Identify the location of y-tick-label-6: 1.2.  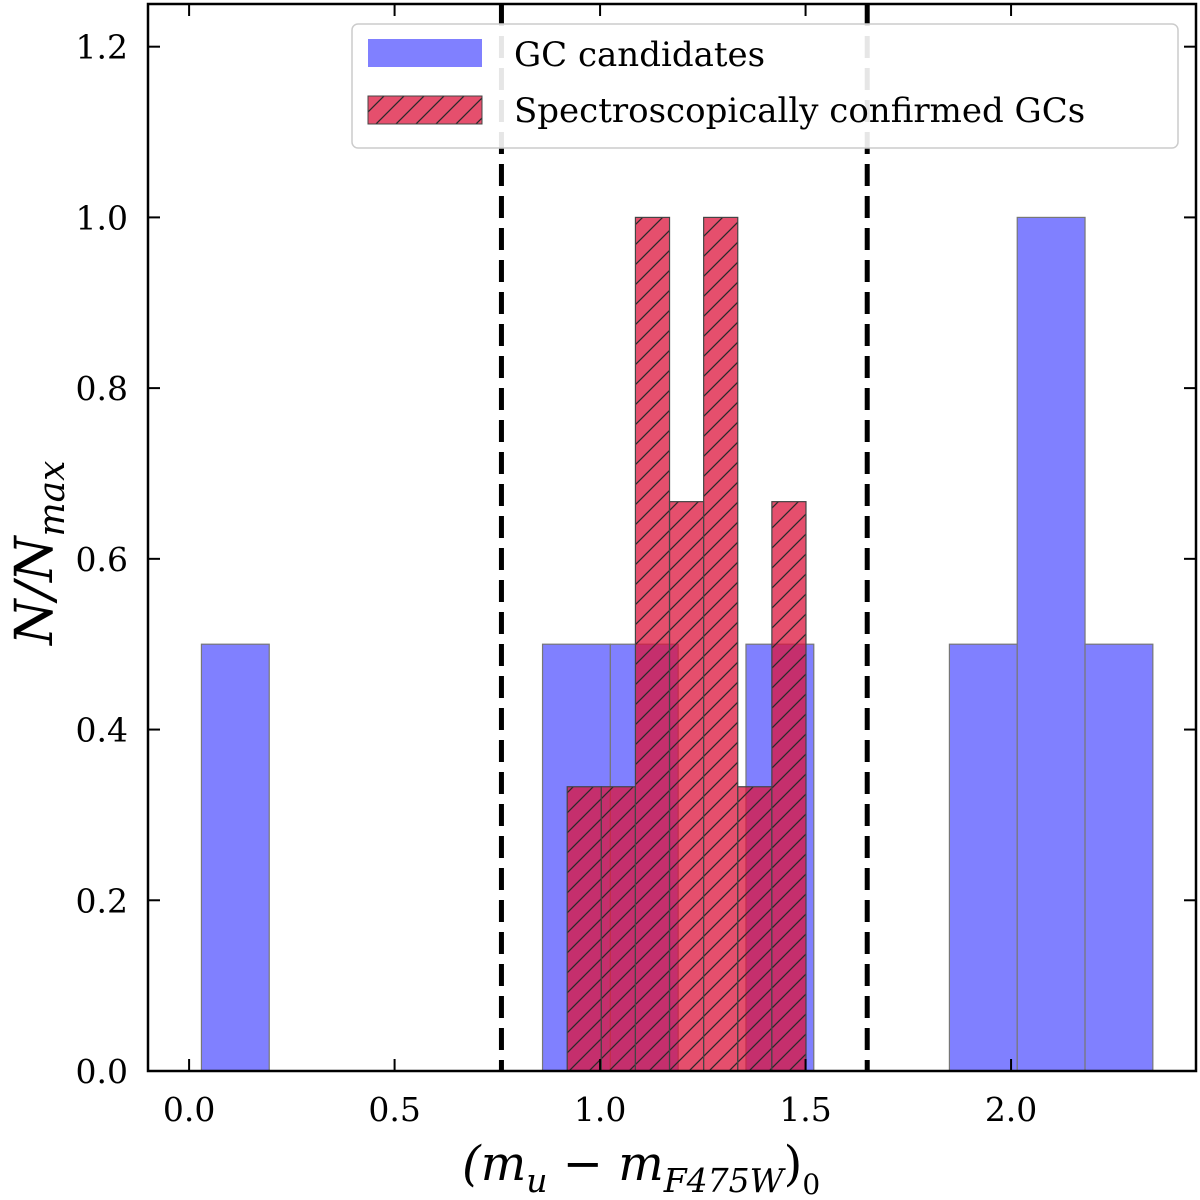
(102, 47).